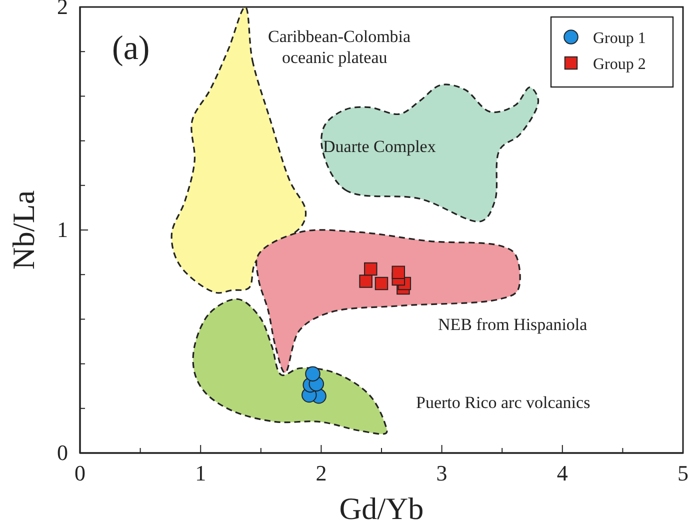  I want to click on y-tick-label: 1, so click(62, 229).